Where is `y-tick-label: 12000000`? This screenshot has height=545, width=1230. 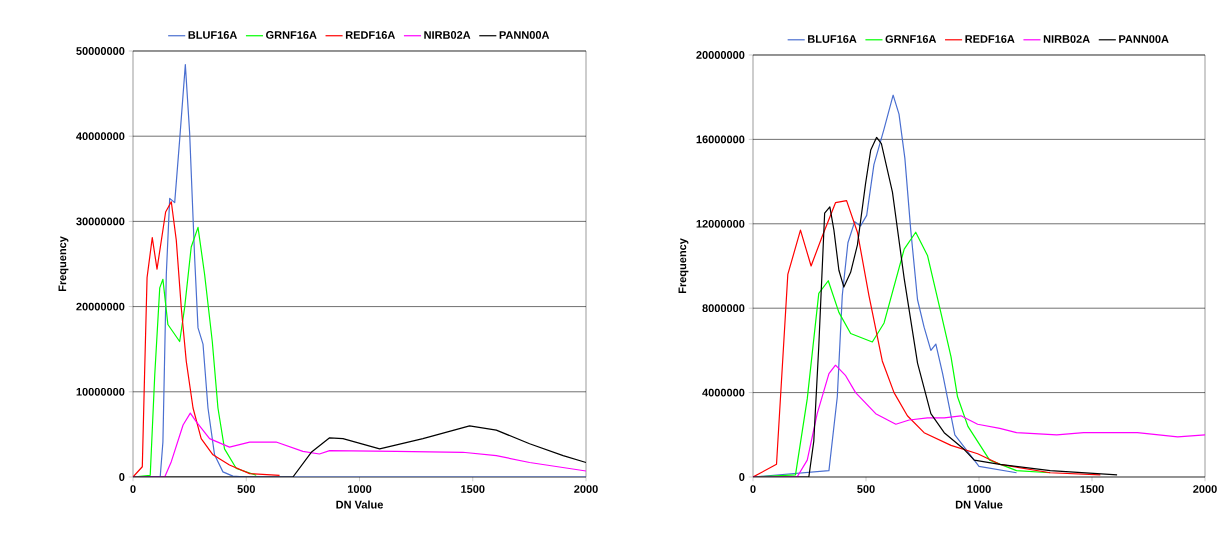 y-tick-label: 12000000 is located at coordinates (720, 223).